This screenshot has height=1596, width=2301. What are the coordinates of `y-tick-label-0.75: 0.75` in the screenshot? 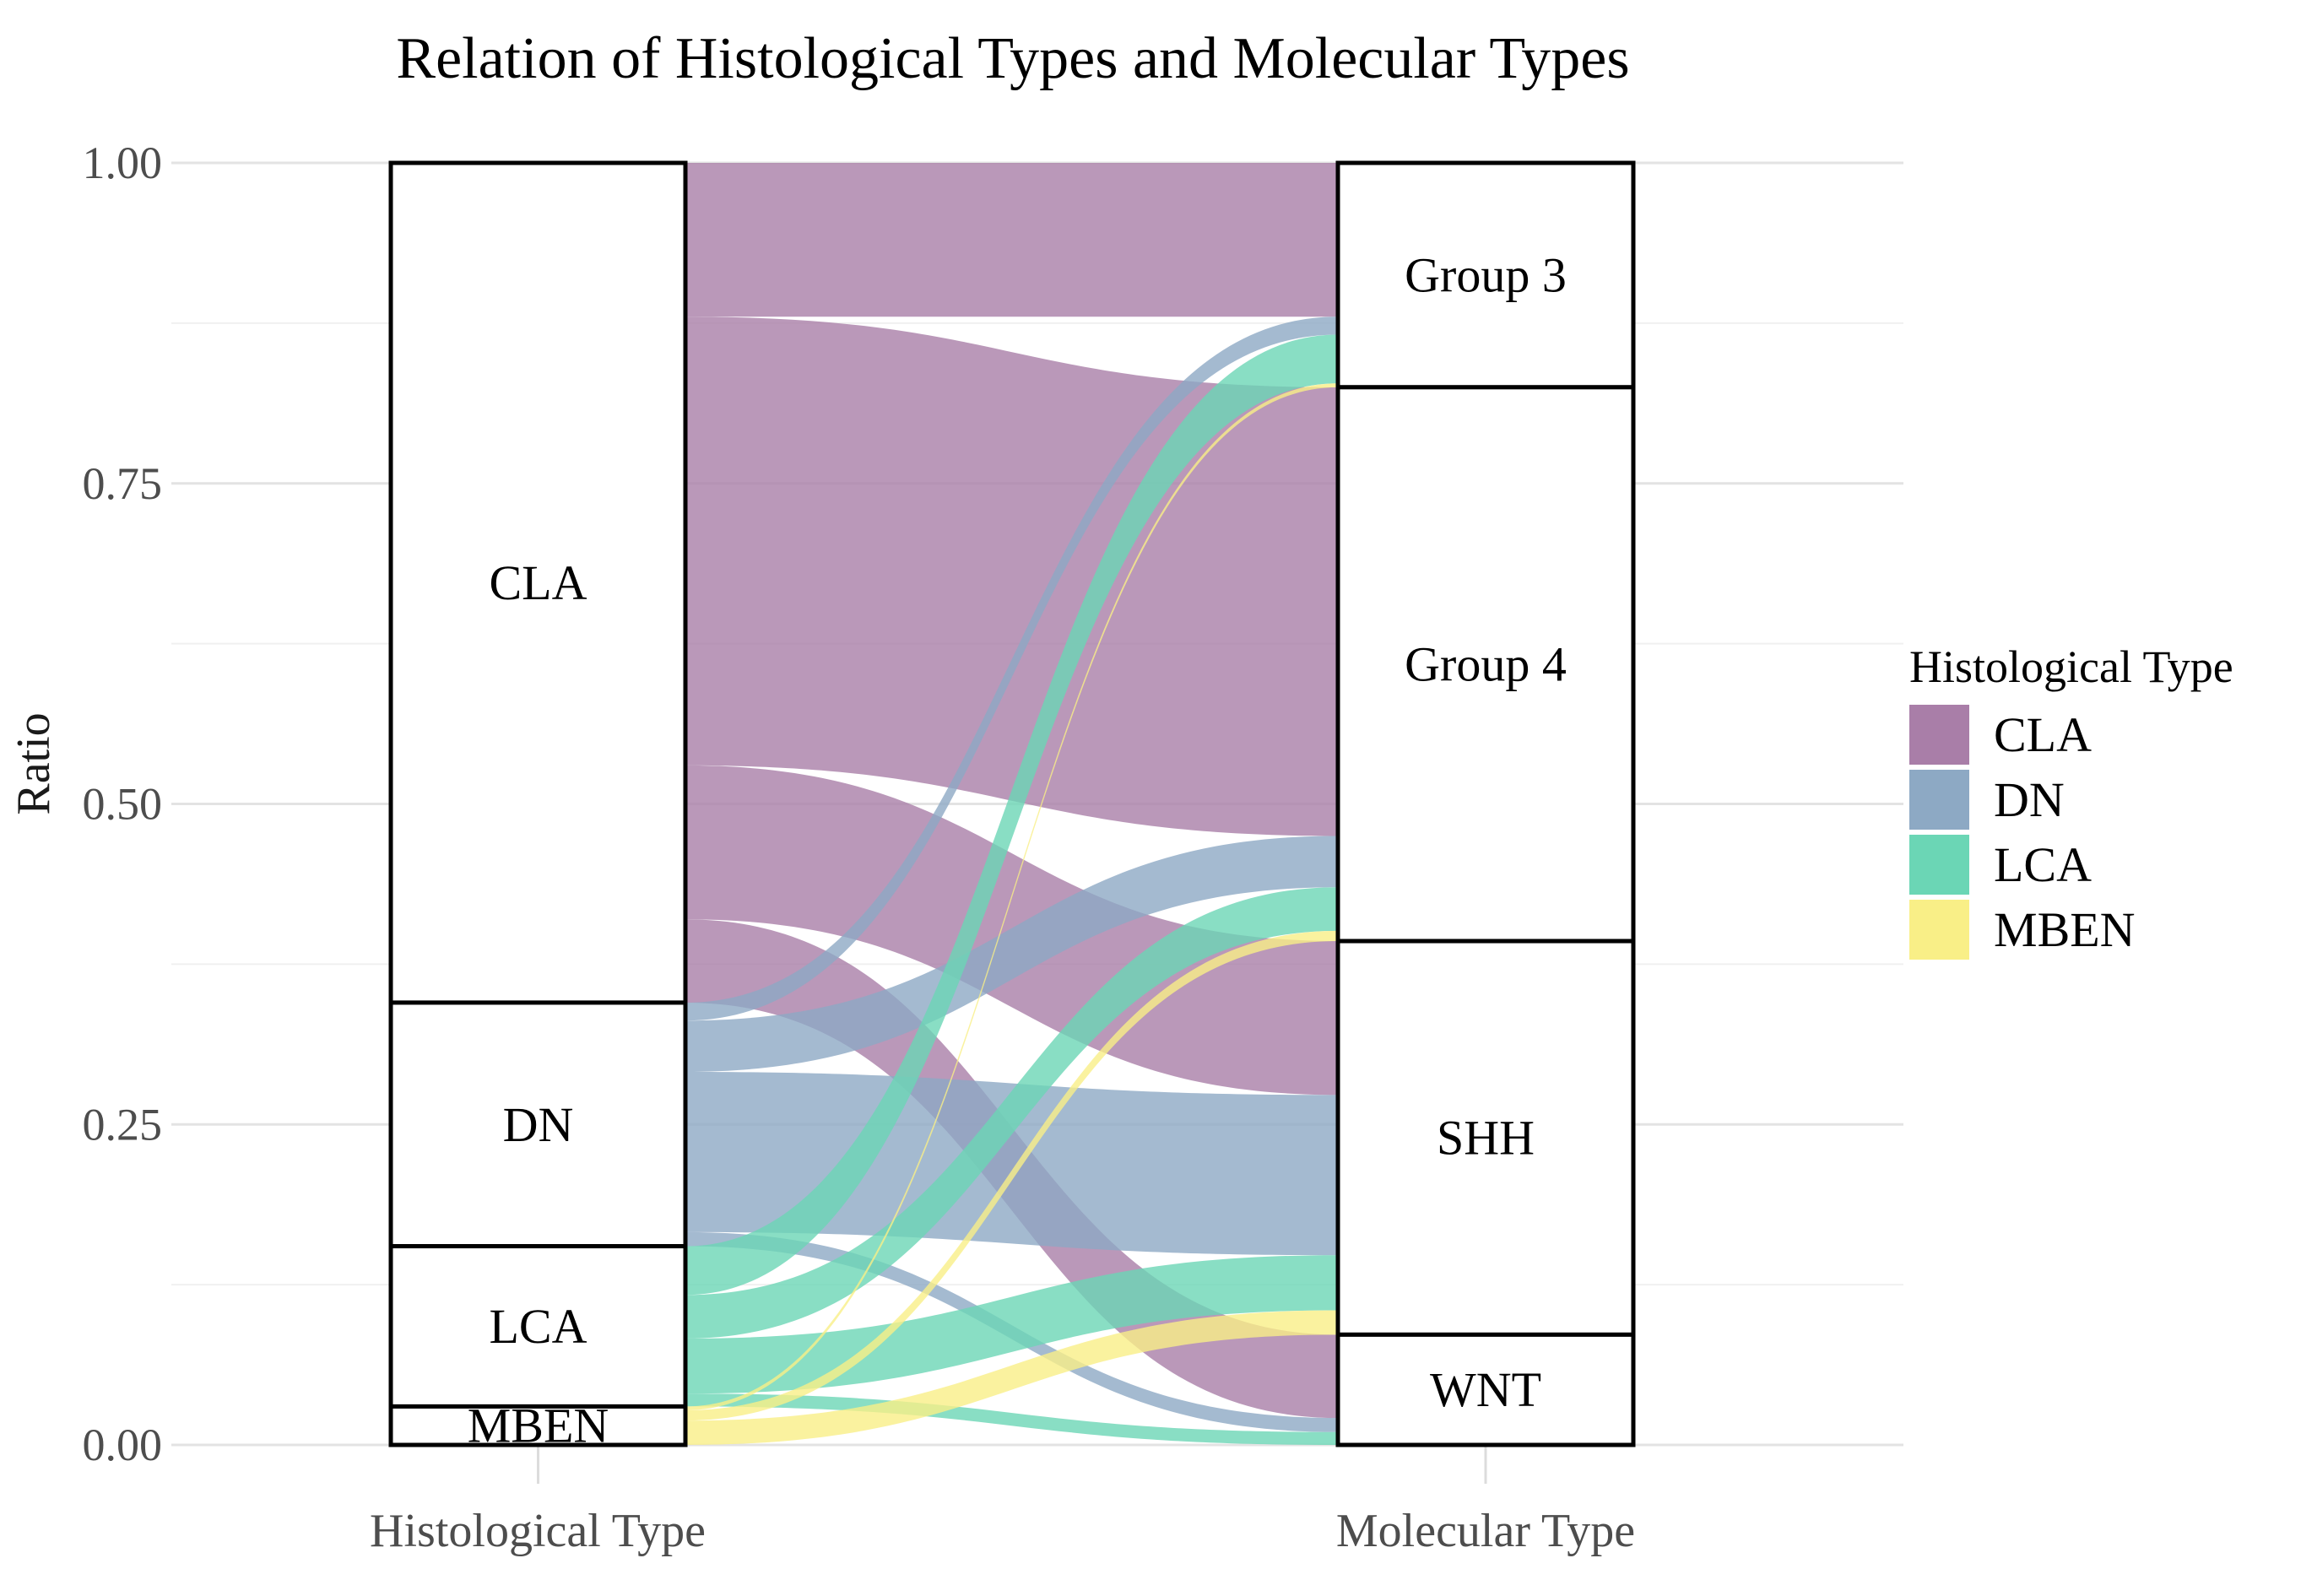 It's located at (123, 483).